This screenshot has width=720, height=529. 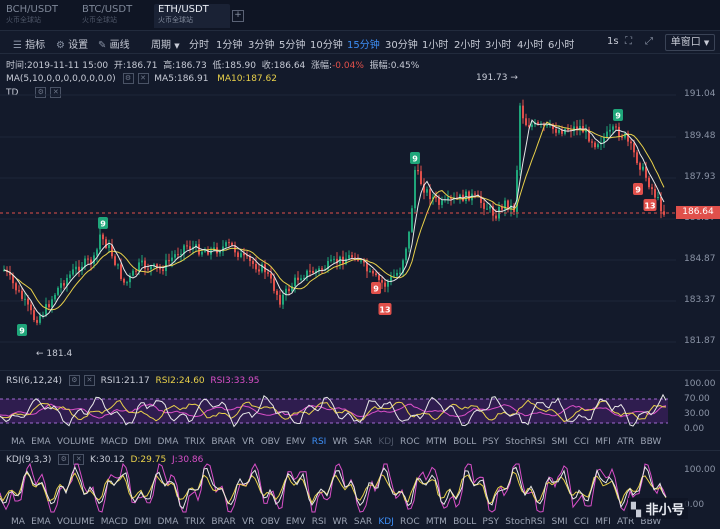 What do you see at coordinates (530, 45) in the screenshot?
I see `interval-10: 4小时` at bounding box center [530, 45].